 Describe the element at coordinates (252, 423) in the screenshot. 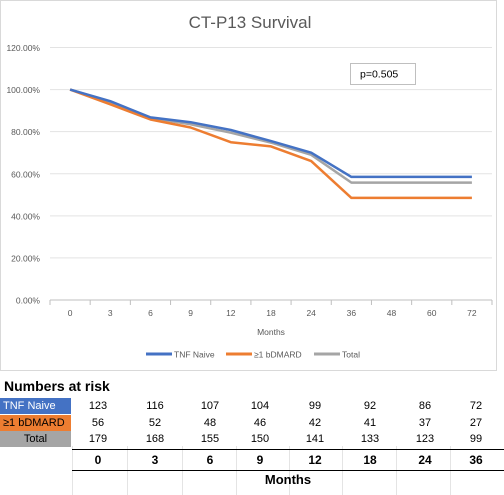

I see `risk-table-row: ≥1 bDMARD 56 52 48 46 42 41 37 27` at that location.